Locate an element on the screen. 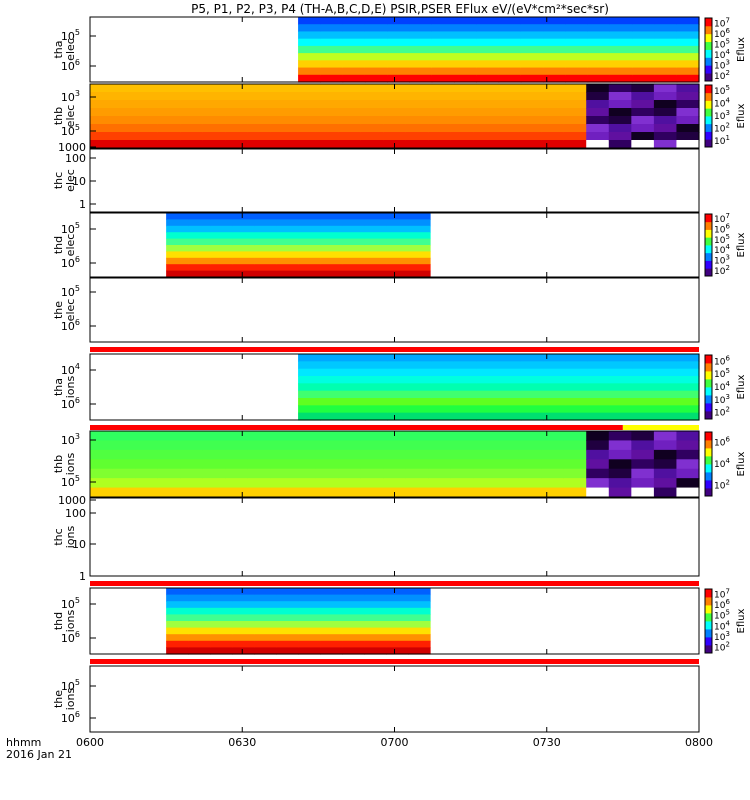  status-bar is located at coordinates (356, 427).